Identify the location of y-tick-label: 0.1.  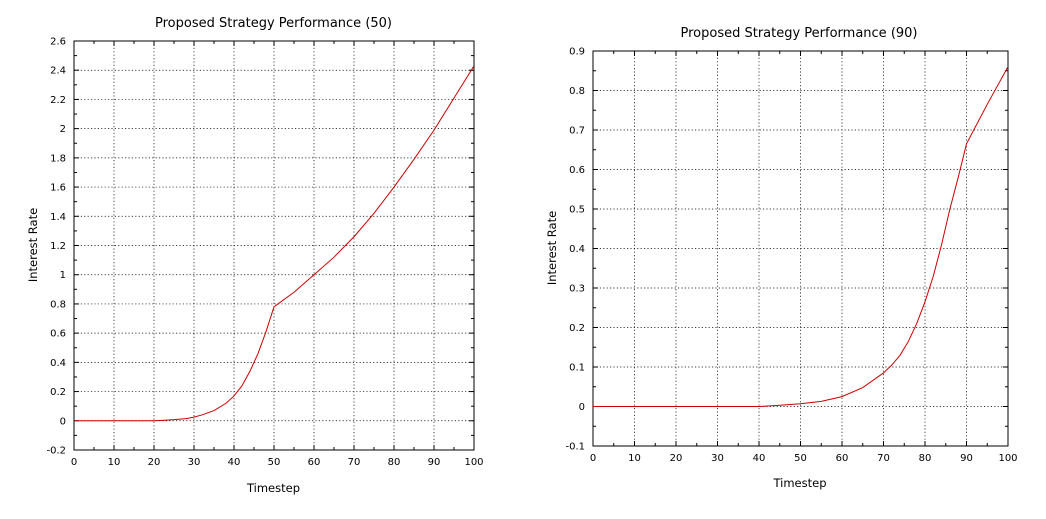
(577, 368).